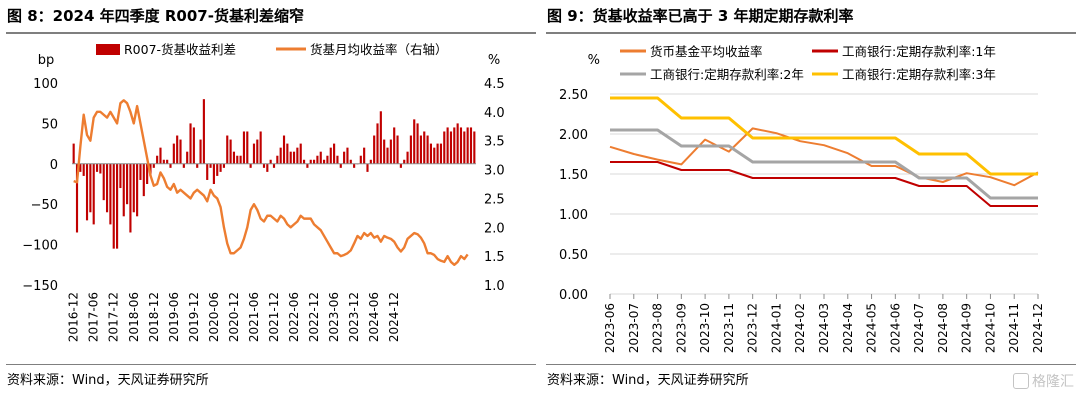 The image size is (1080, 400). What do you see at coordinates (1038, 328) in the screenshot?
I see `x-tick-label: 2024-12` at bounding box center [1038, 328].